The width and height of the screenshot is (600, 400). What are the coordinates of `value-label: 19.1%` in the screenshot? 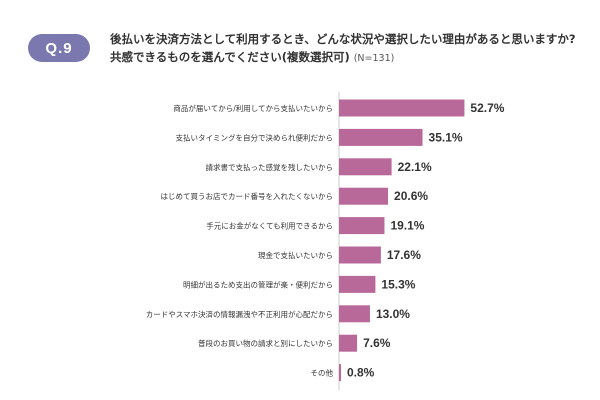 It's located at (407, 226).